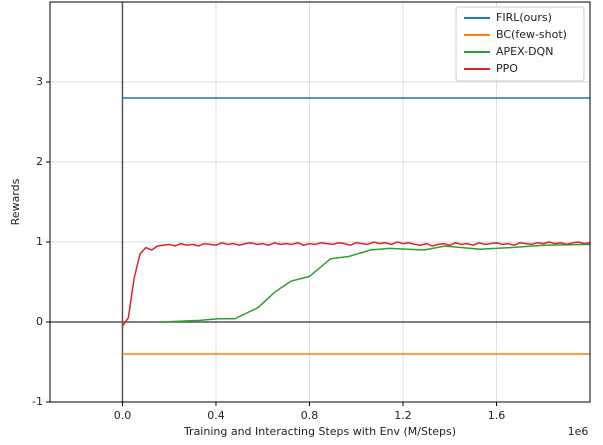  I want to click on y-tick-label: 1, so click(39, 241).